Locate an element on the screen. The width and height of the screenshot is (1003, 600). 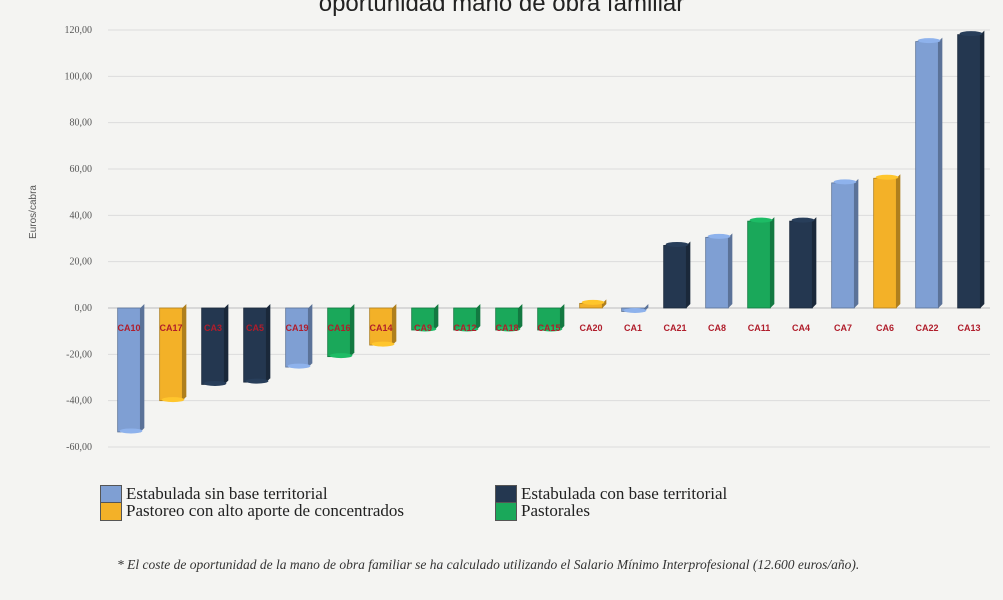
category-label: CA15 is located at coordinates (548, 328).